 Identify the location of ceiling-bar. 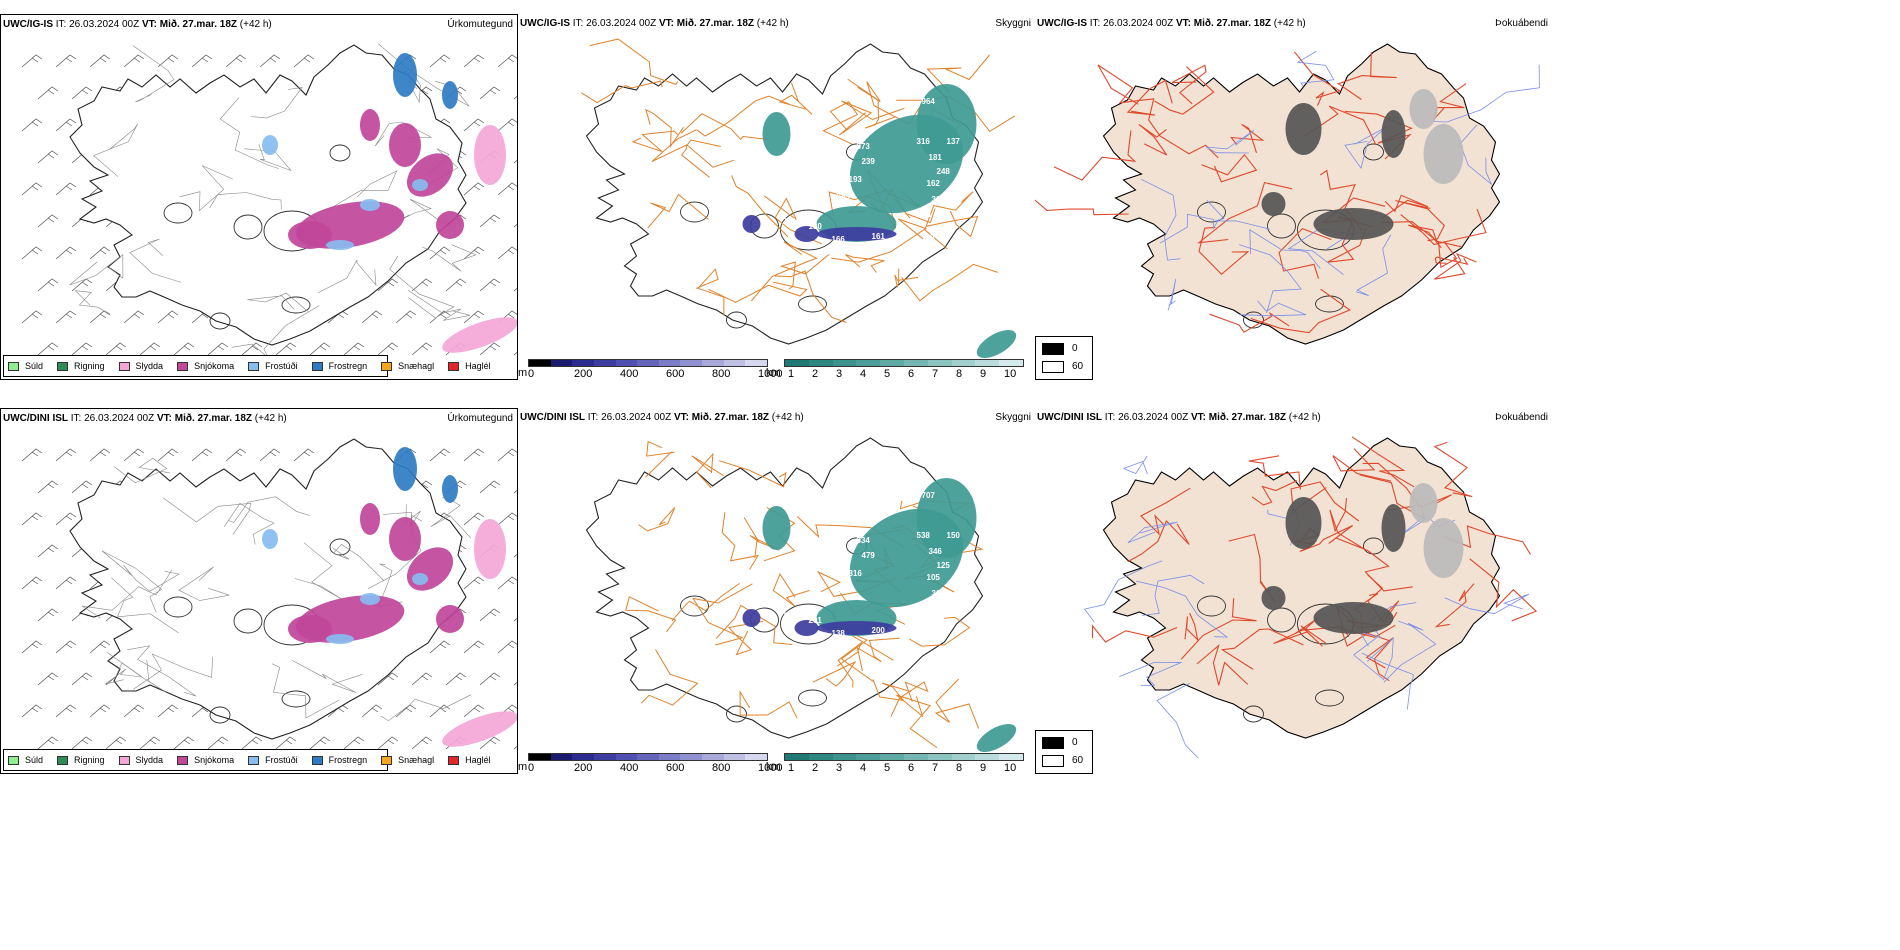
(648, 757).